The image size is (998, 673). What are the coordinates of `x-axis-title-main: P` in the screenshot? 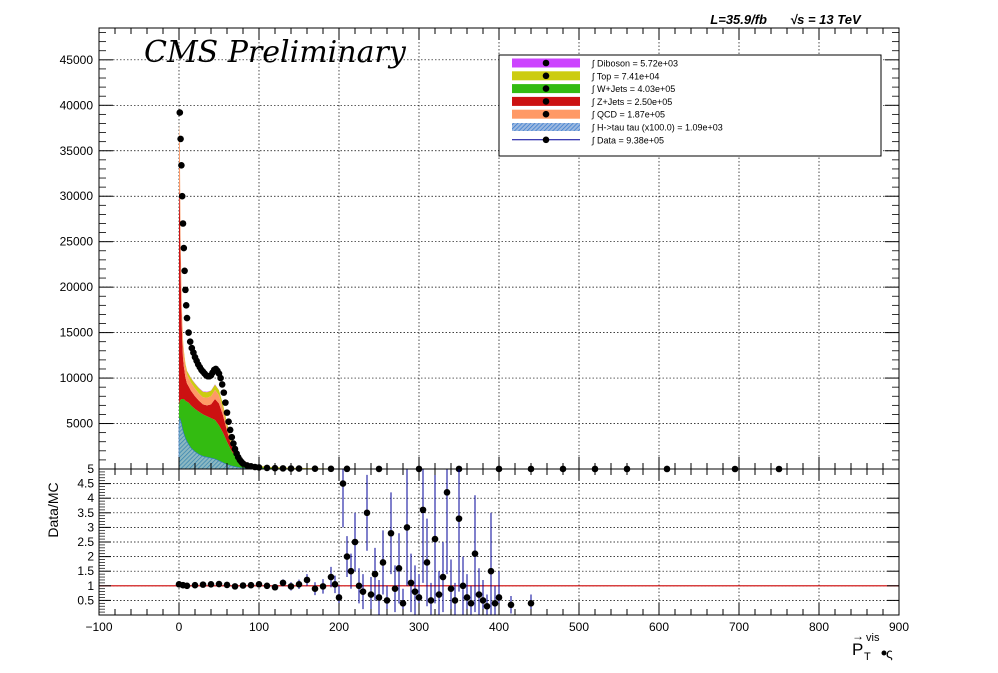 It's located at (857, 649).